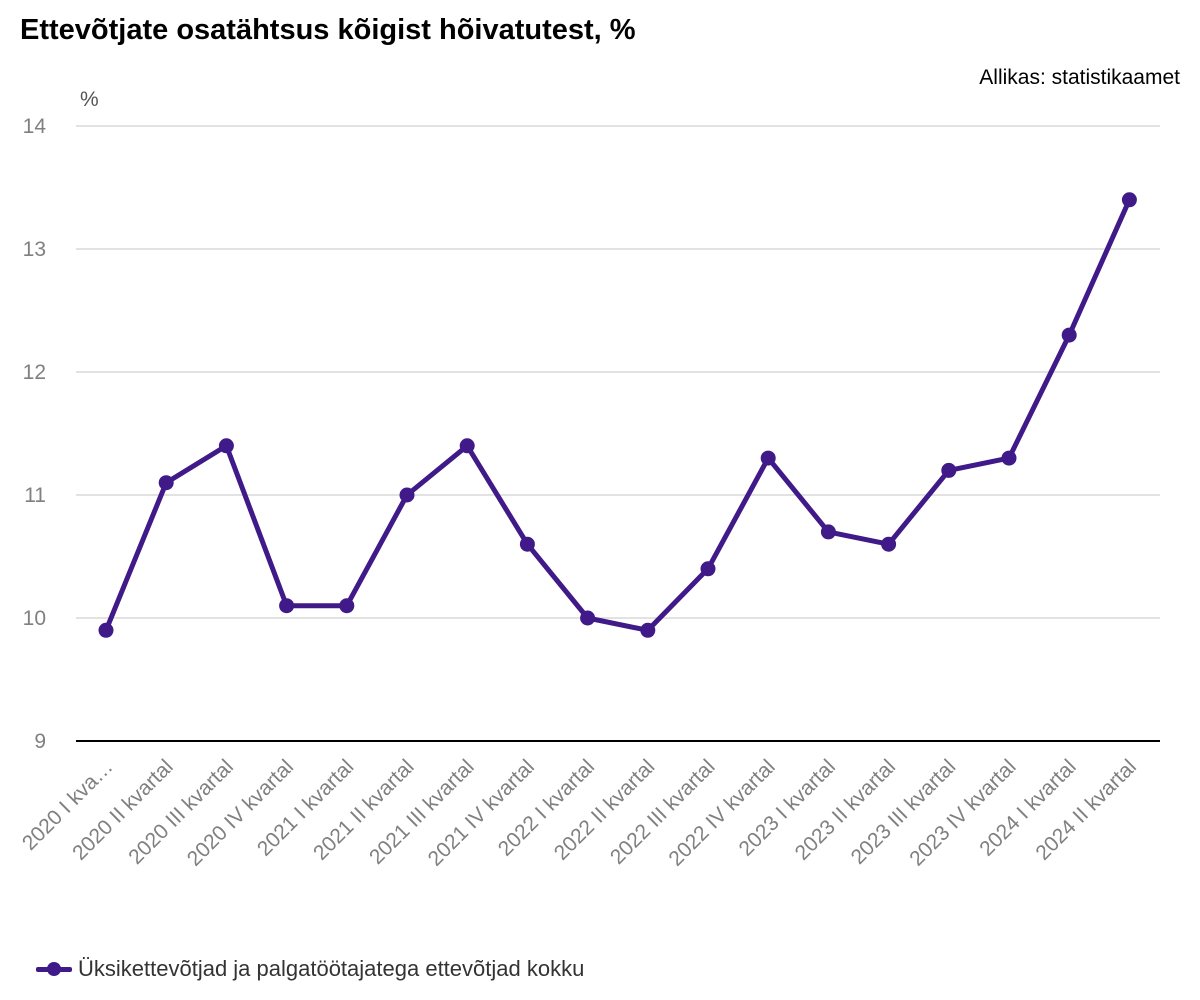 This screenshot has width=1200, height=1000. Describe the element at coordinates (35, 434) in the screenshot. I see `y-axis-ticks: 9 10 11 12 13 14` at that location.